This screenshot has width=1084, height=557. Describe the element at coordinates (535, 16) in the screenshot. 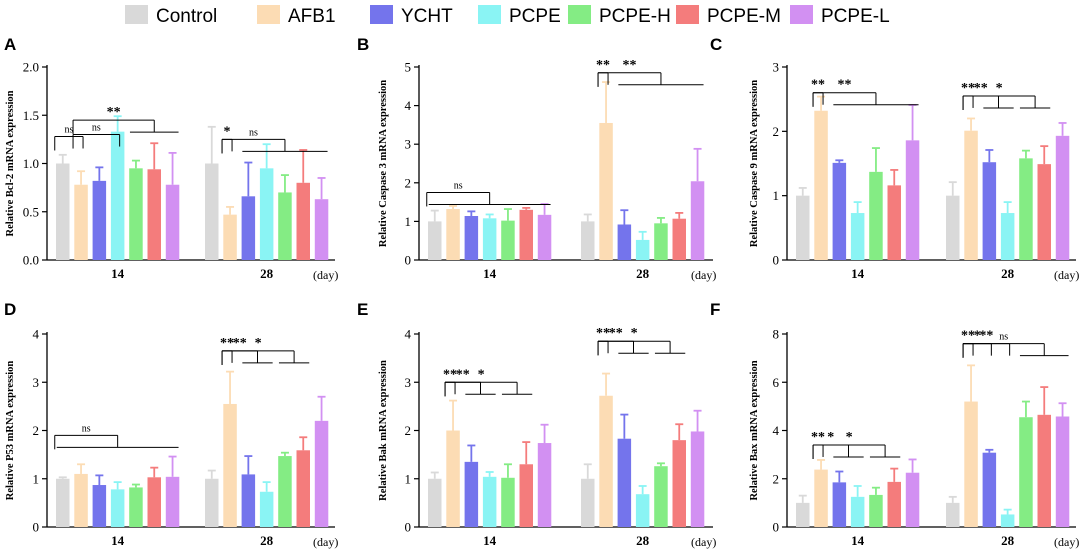

I see `legend-label-pcpe: PCPE` at that location.